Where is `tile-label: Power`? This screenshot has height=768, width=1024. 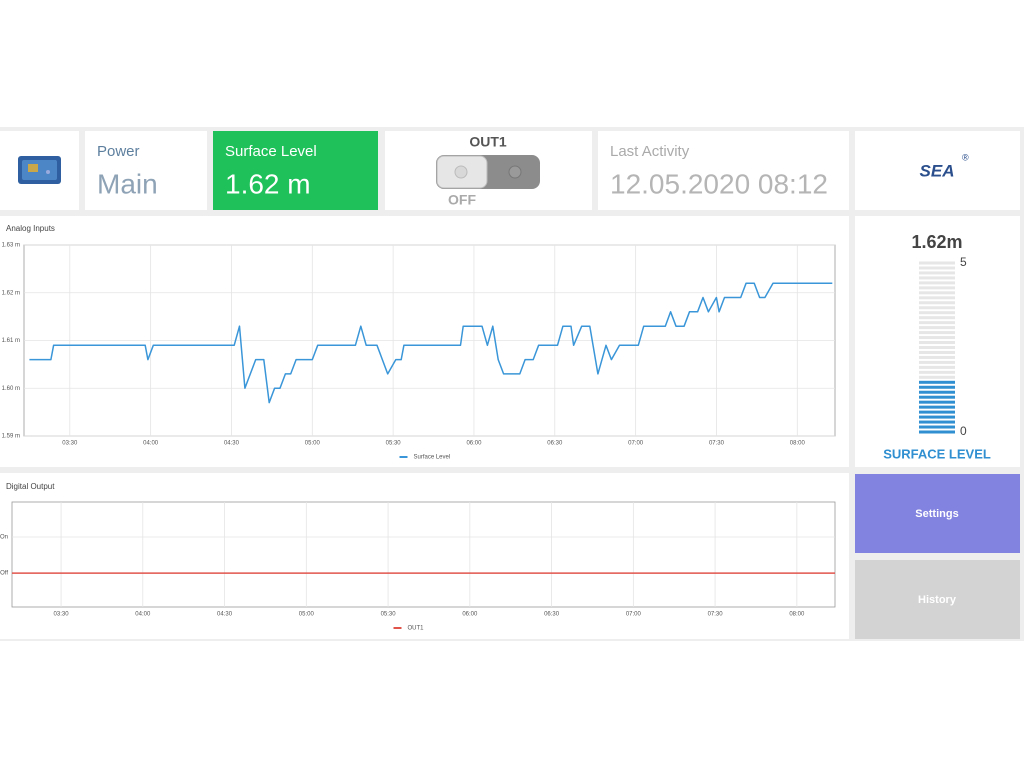
tile-label: Power is located at coordinates (118, 151).